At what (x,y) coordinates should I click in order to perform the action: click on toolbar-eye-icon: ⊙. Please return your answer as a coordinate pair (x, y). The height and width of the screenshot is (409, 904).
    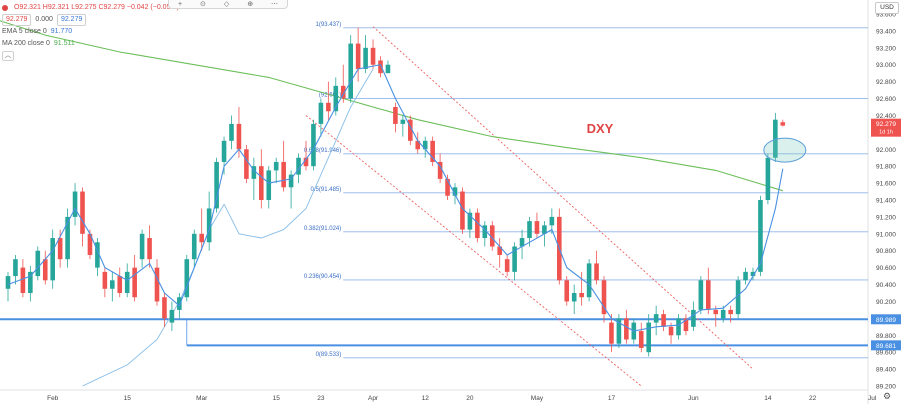
    Looking at the image, I should click on (203, 4).